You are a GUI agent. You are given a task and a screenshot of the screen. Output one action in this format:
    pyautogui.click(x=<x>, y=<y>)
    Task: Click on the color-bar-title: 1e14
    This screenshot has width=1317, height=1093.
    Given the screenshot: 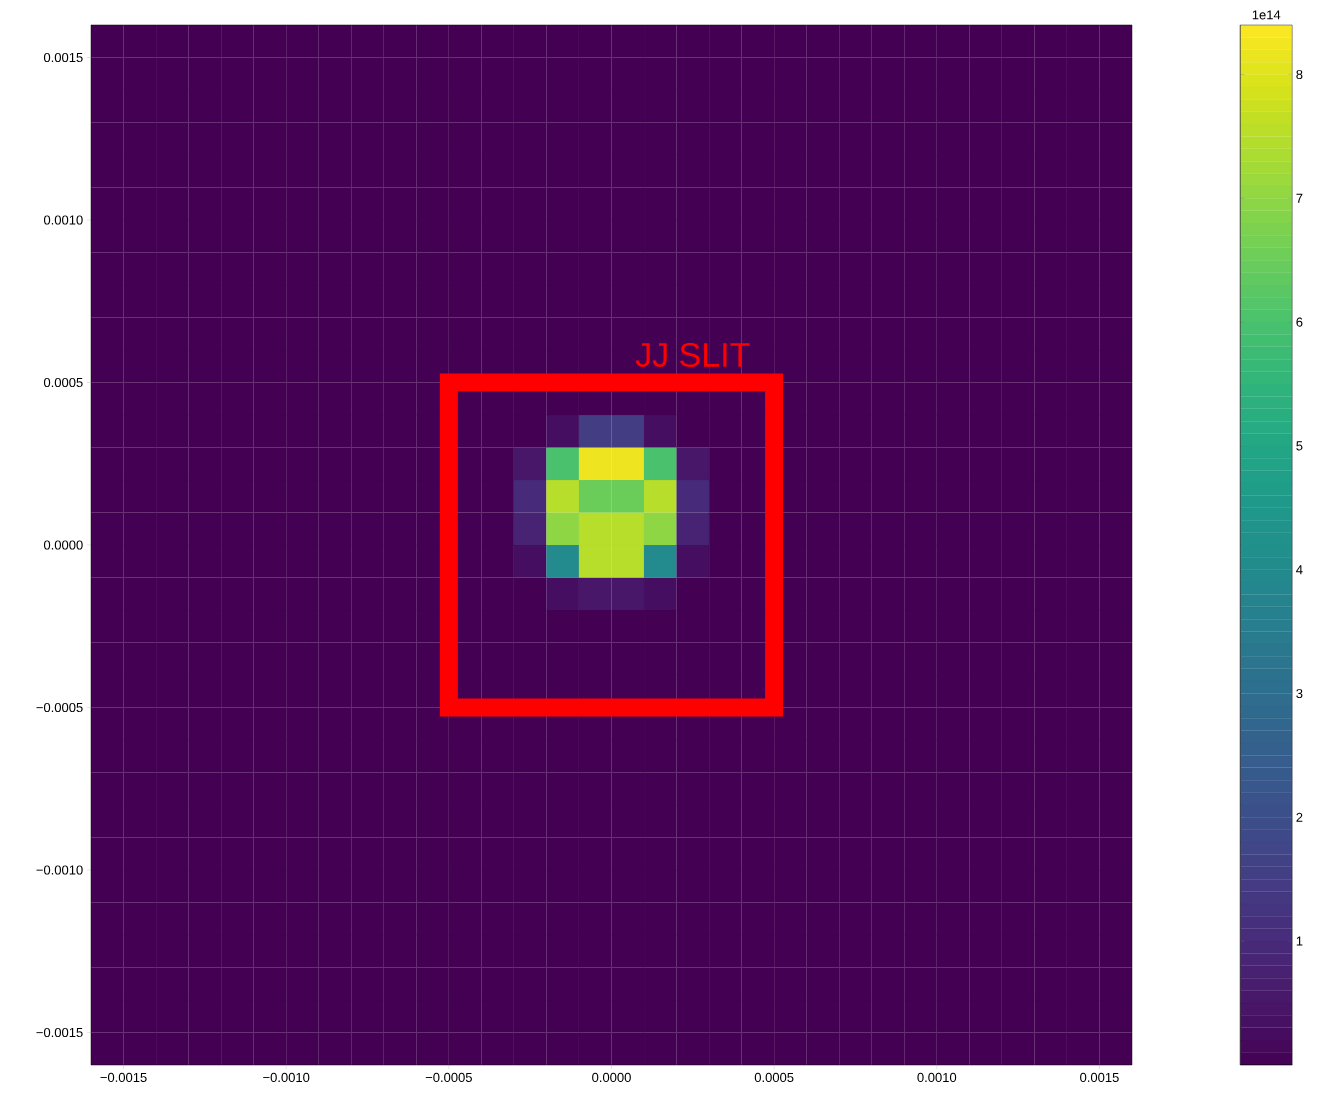 What is the action you would take?
    pyautogui.click(x=1266, y=15)
    